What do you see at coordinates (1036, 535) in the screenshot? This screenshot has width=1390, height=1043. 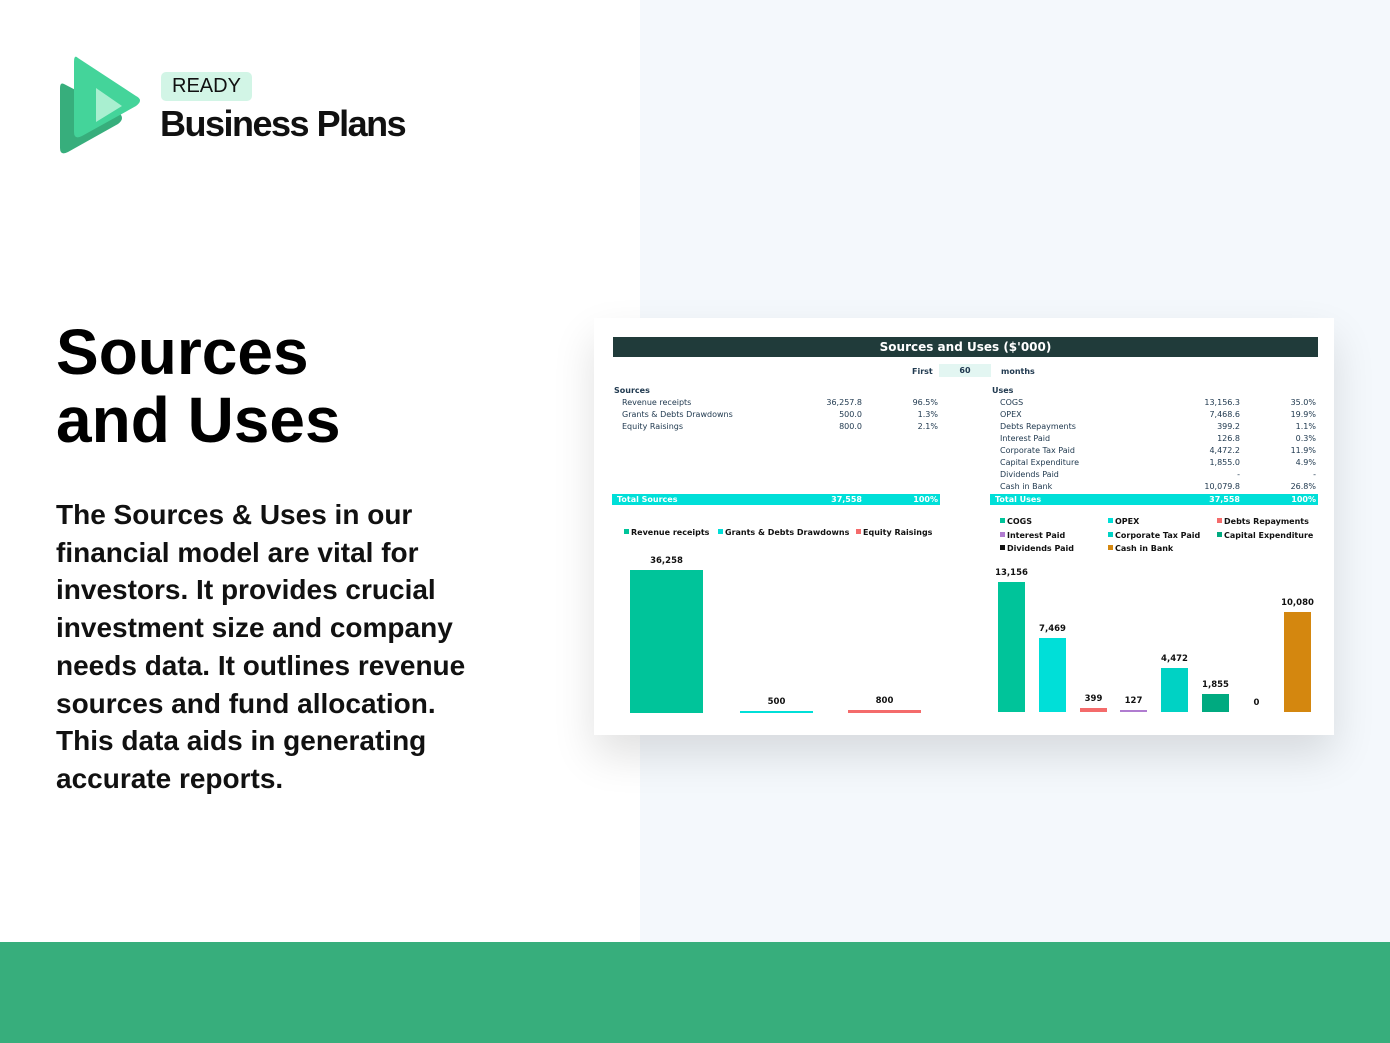 I see `legend-label: Interest Paid` at bounding box center [1036, 535].